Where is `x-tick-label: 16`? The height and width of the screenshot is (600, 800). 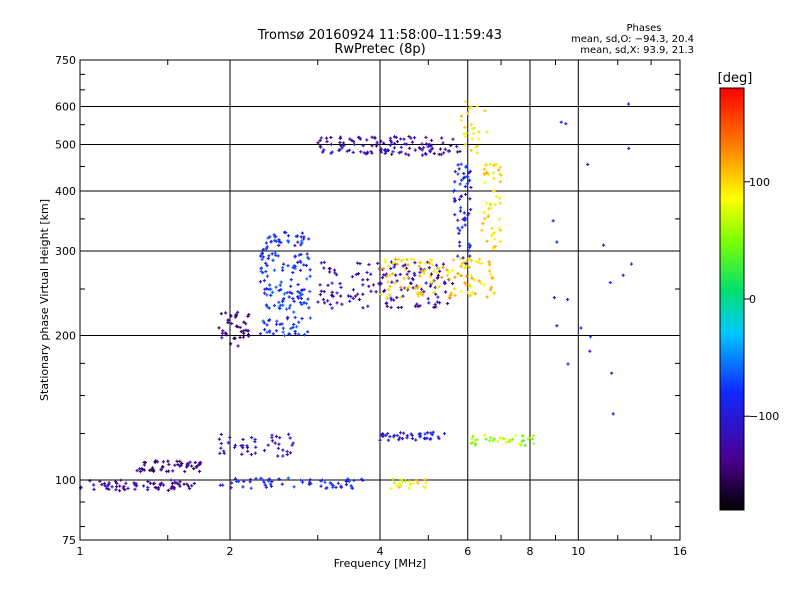 x-tick-label: 16 is located at coordinates (680, 551).